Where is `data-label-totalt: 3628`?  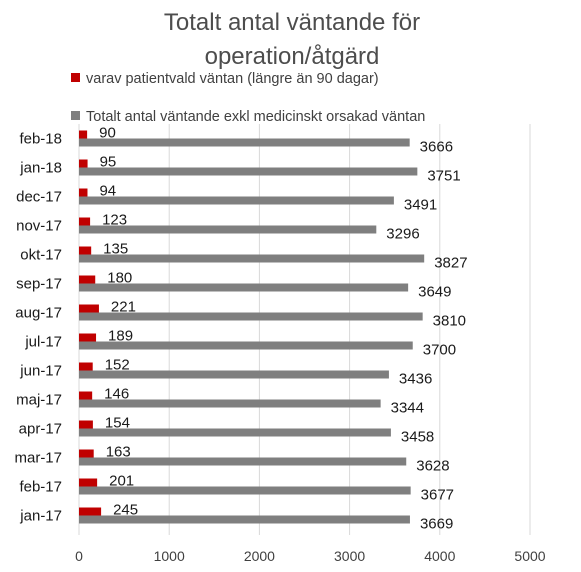
data-label-totalt: 3628 is located at coordinates (432, 466).